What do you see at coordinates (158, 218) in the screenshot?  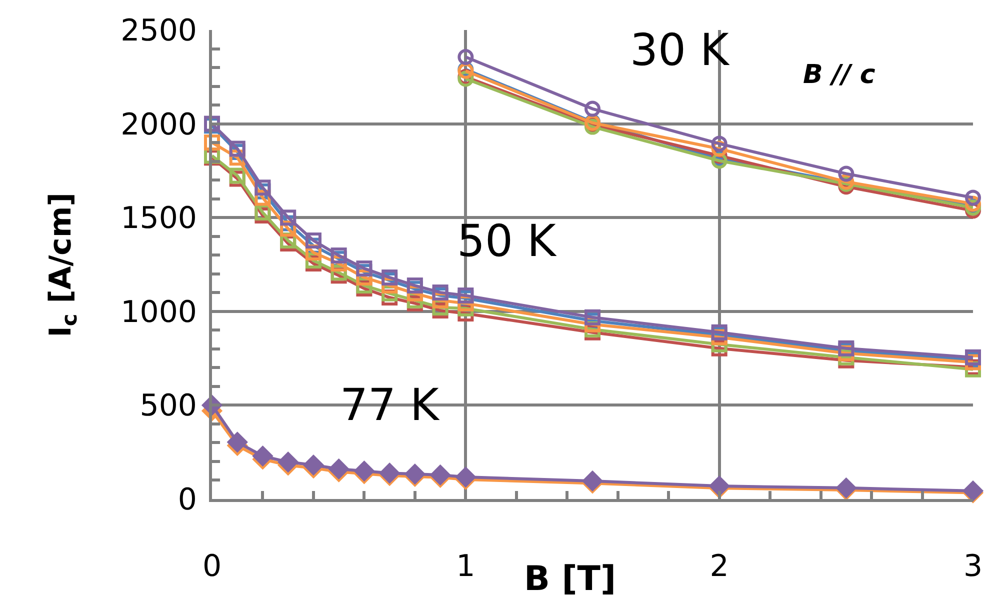 I see `y-tick-label: 1500` at bounding box center [158, 218].